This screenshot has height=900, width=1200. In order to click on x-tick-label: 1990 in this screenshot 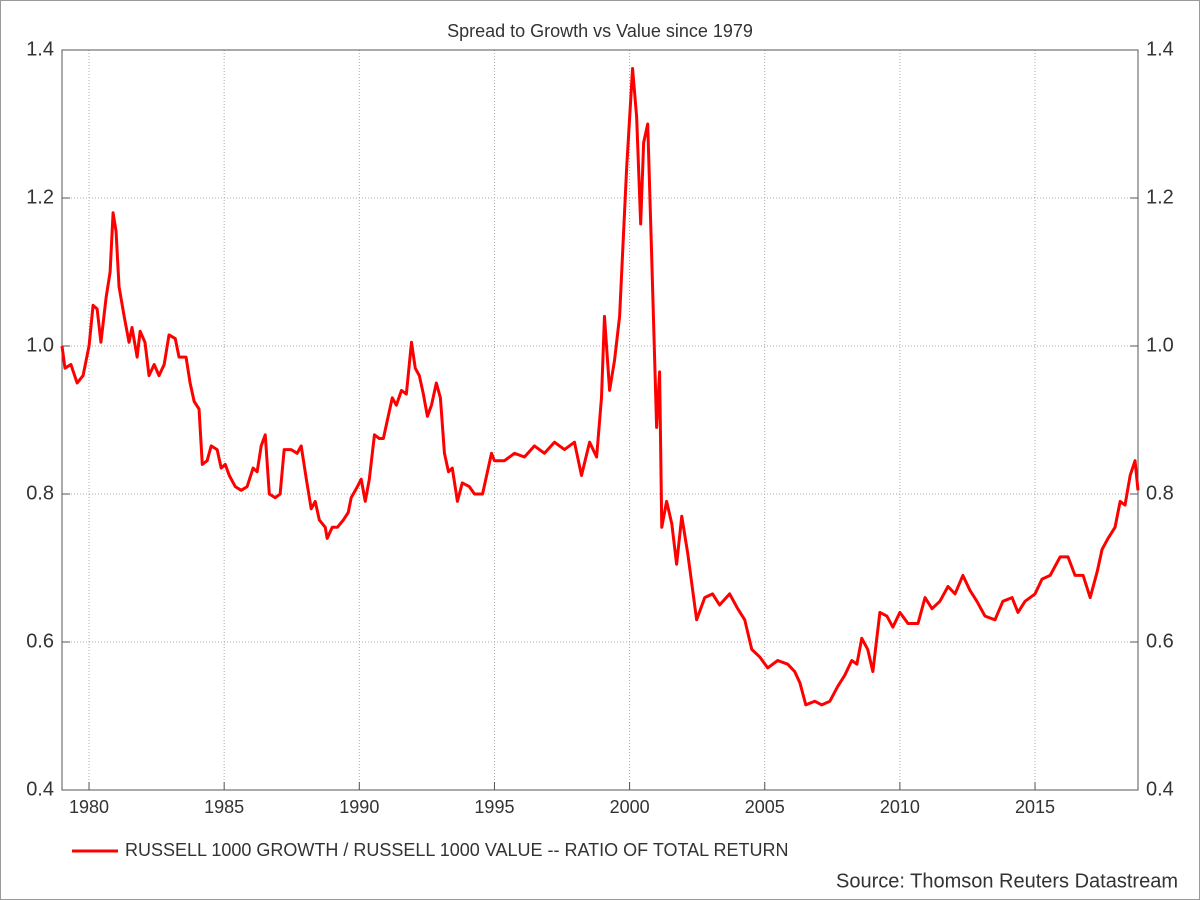, I will do `click(359, 807)`.